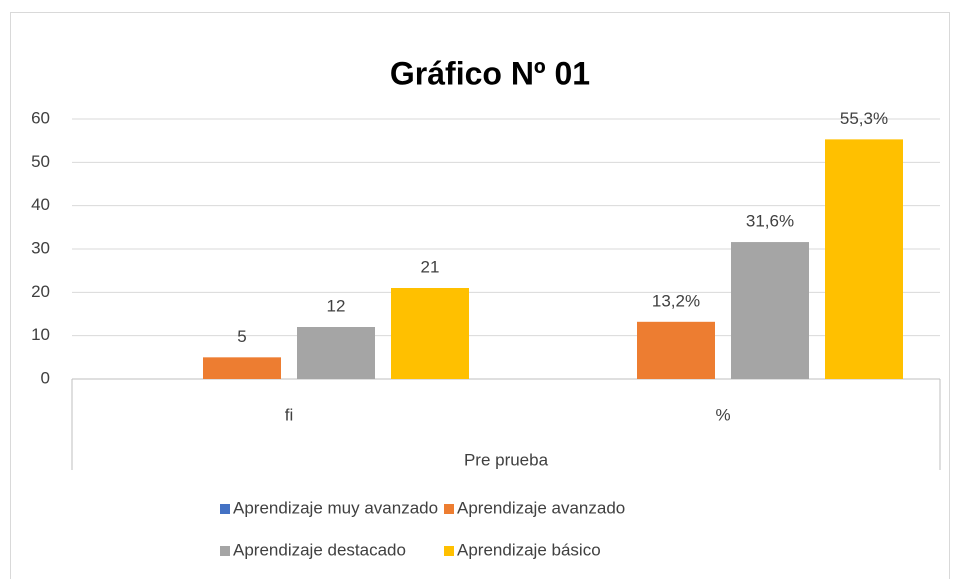 This screenshot has height=579, width=954. I want to click on value-label: 13,2%, so click(676, 300).